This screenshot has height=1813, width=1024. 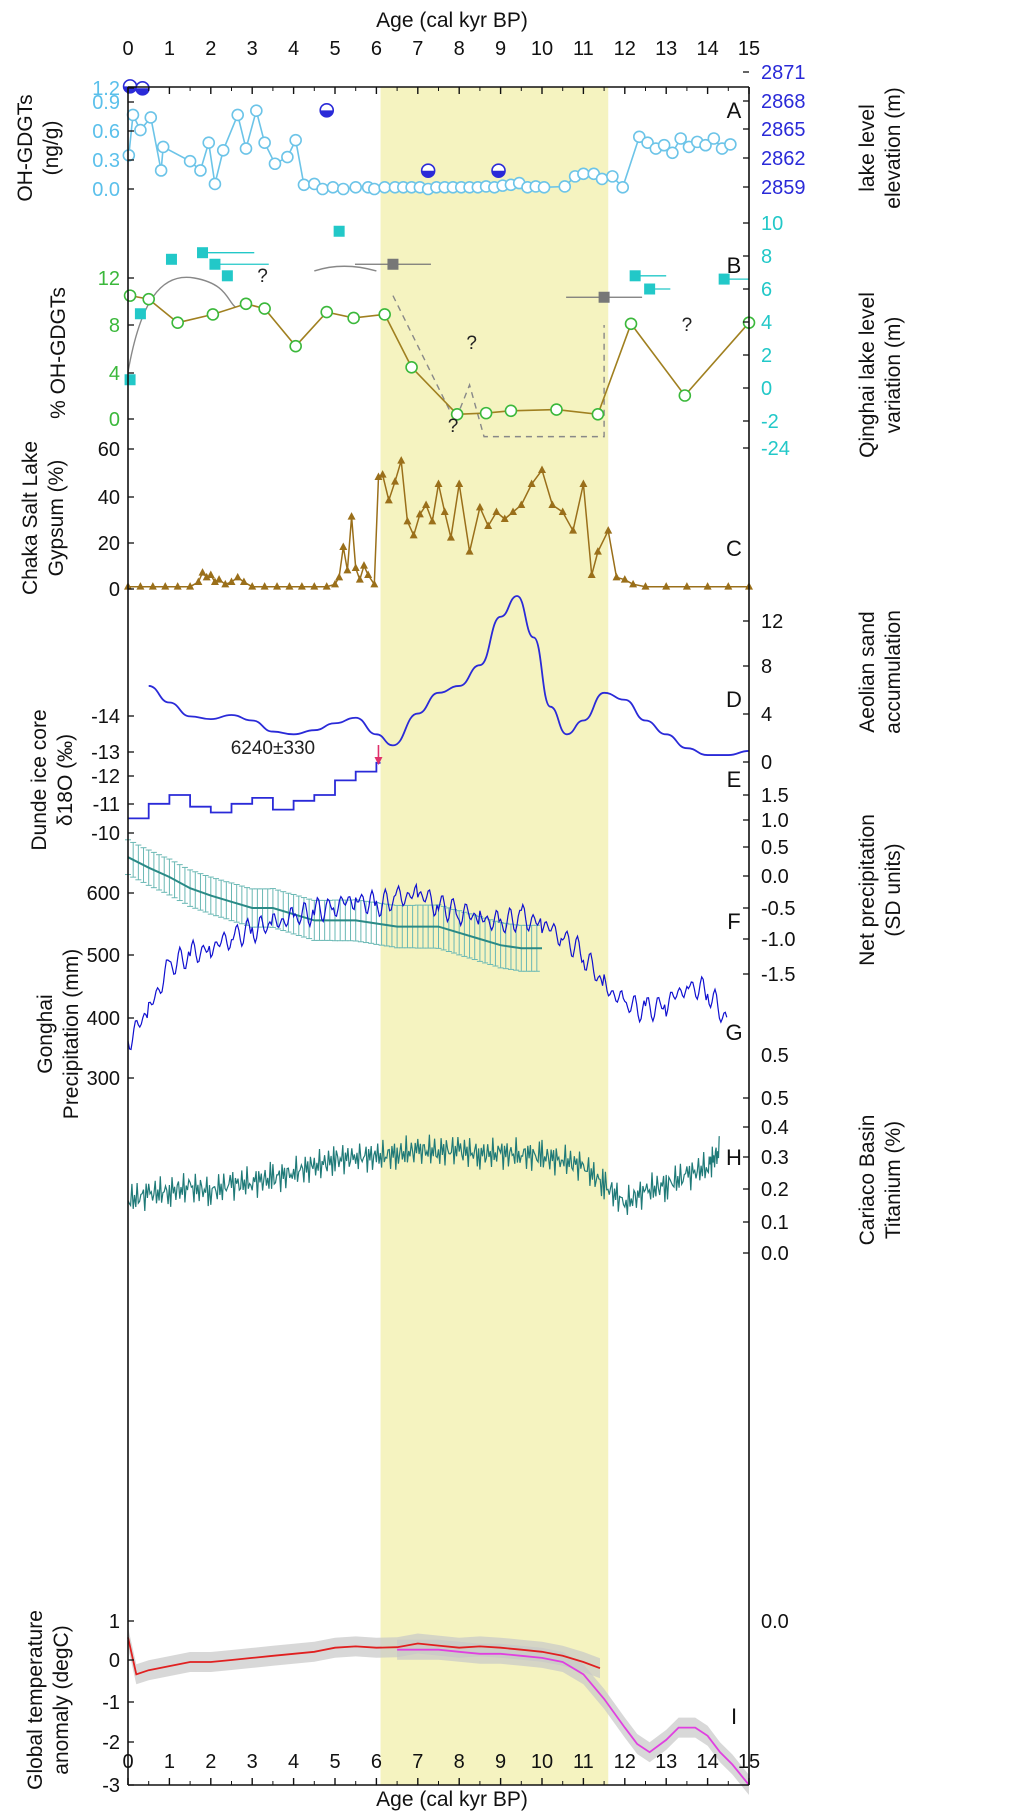 I want to click on x-tick-label-bottom: 14, so click(x=707, y=1762).